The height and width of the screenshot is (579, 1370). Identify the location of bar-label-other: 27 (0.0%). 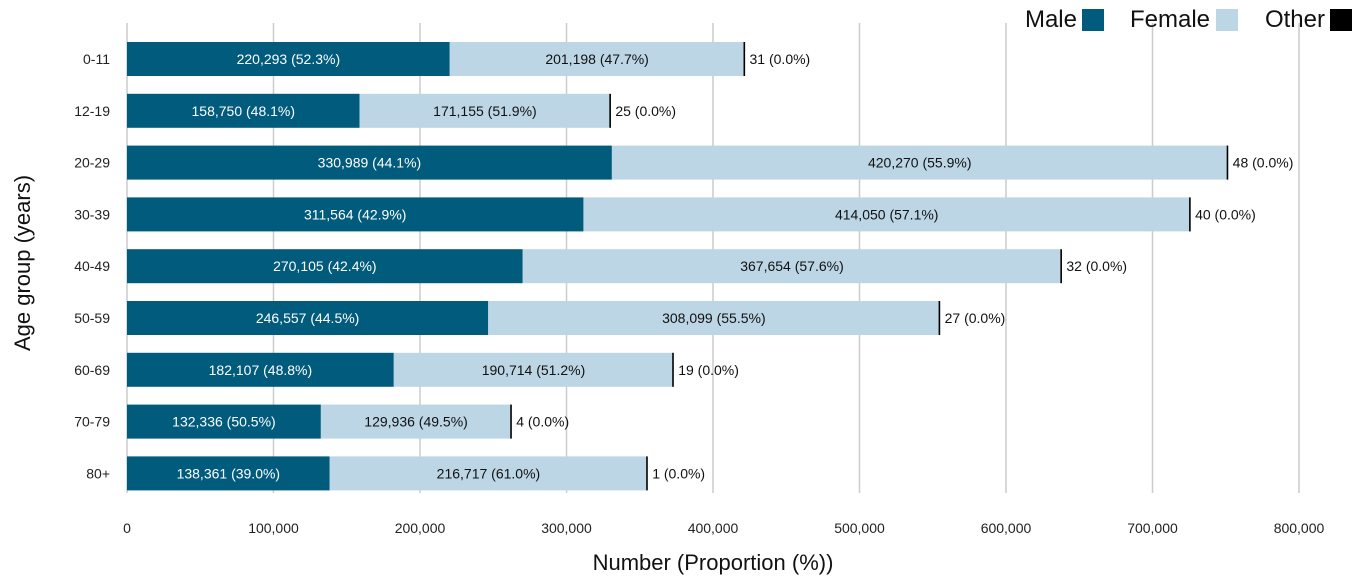
(975, 318).